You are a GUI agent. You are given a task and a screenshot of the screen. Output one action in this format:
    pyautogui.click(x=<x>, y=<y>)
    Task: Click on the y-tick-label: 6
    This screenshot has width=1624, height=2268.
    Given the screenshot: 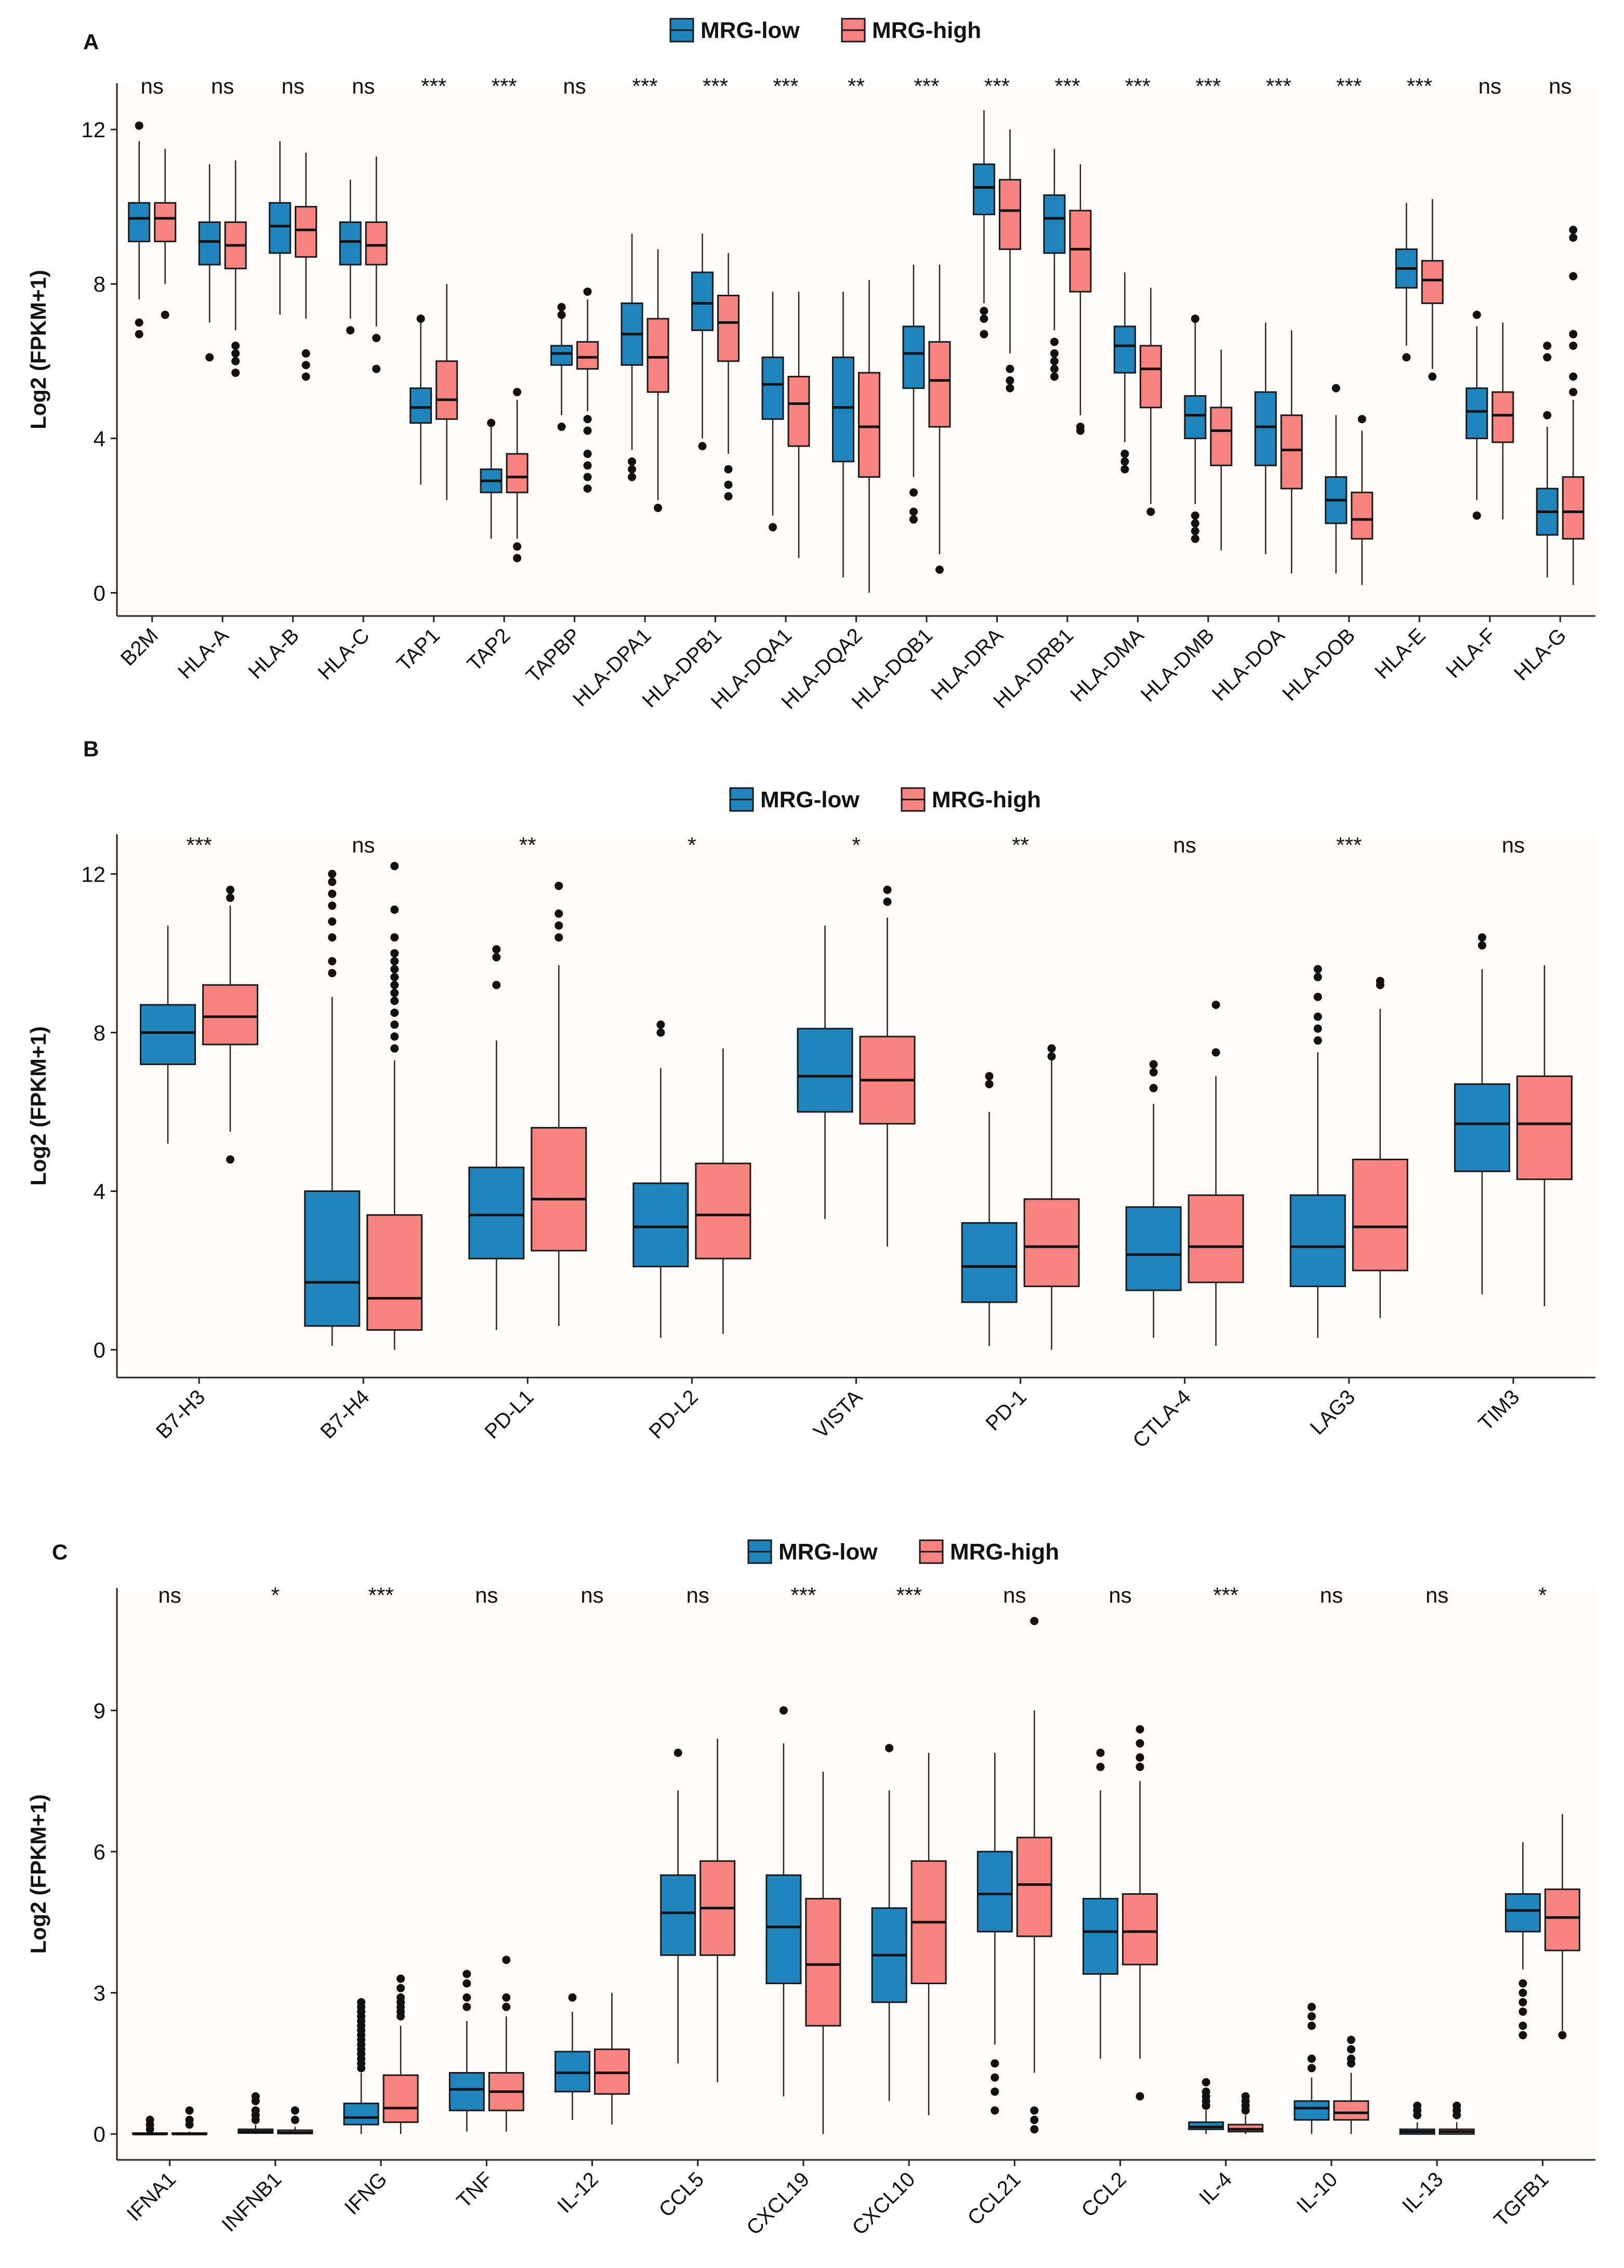 What is the action you would take?
    pyautogui.click(x=99, y=1852)
    